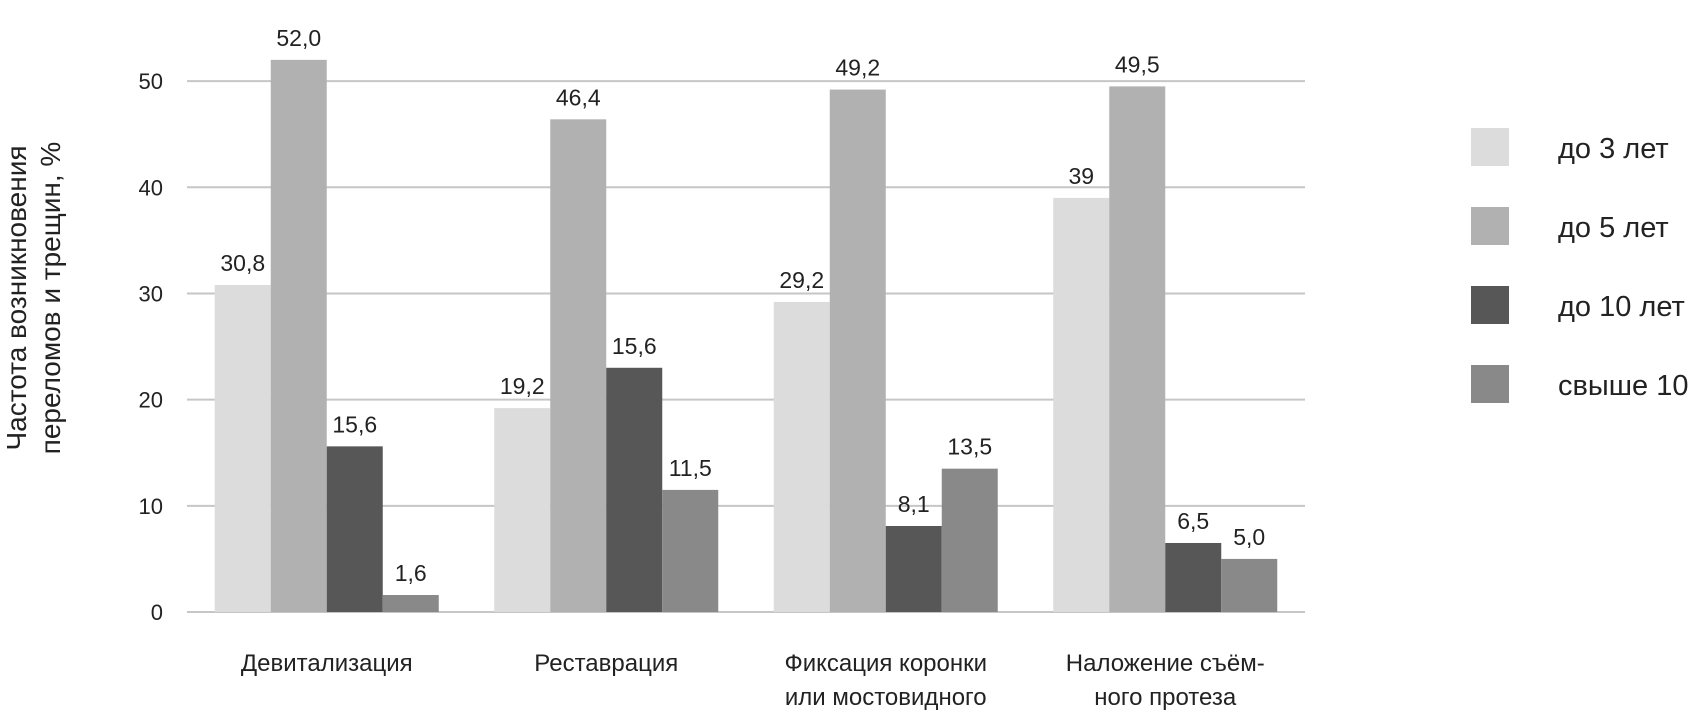  I want to click on data-label: 39, so click(1081, 176).